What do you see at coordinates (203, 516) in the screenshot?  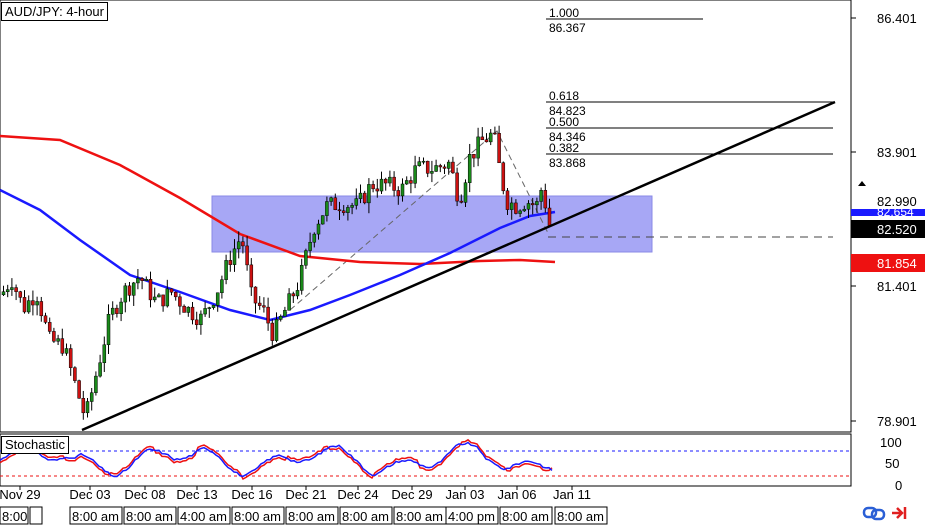 I see `time-label: 4:00 am` at bounding box center [203, 516].